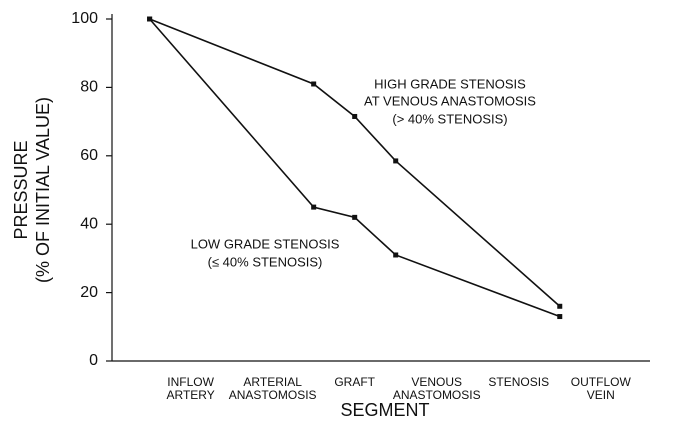 The height and width of the screenshot is (427, 677). Describe the element at coordinates (191, 388) in the screenshot. I see `x-tick-label: INFLOW ARTERY` at that location.